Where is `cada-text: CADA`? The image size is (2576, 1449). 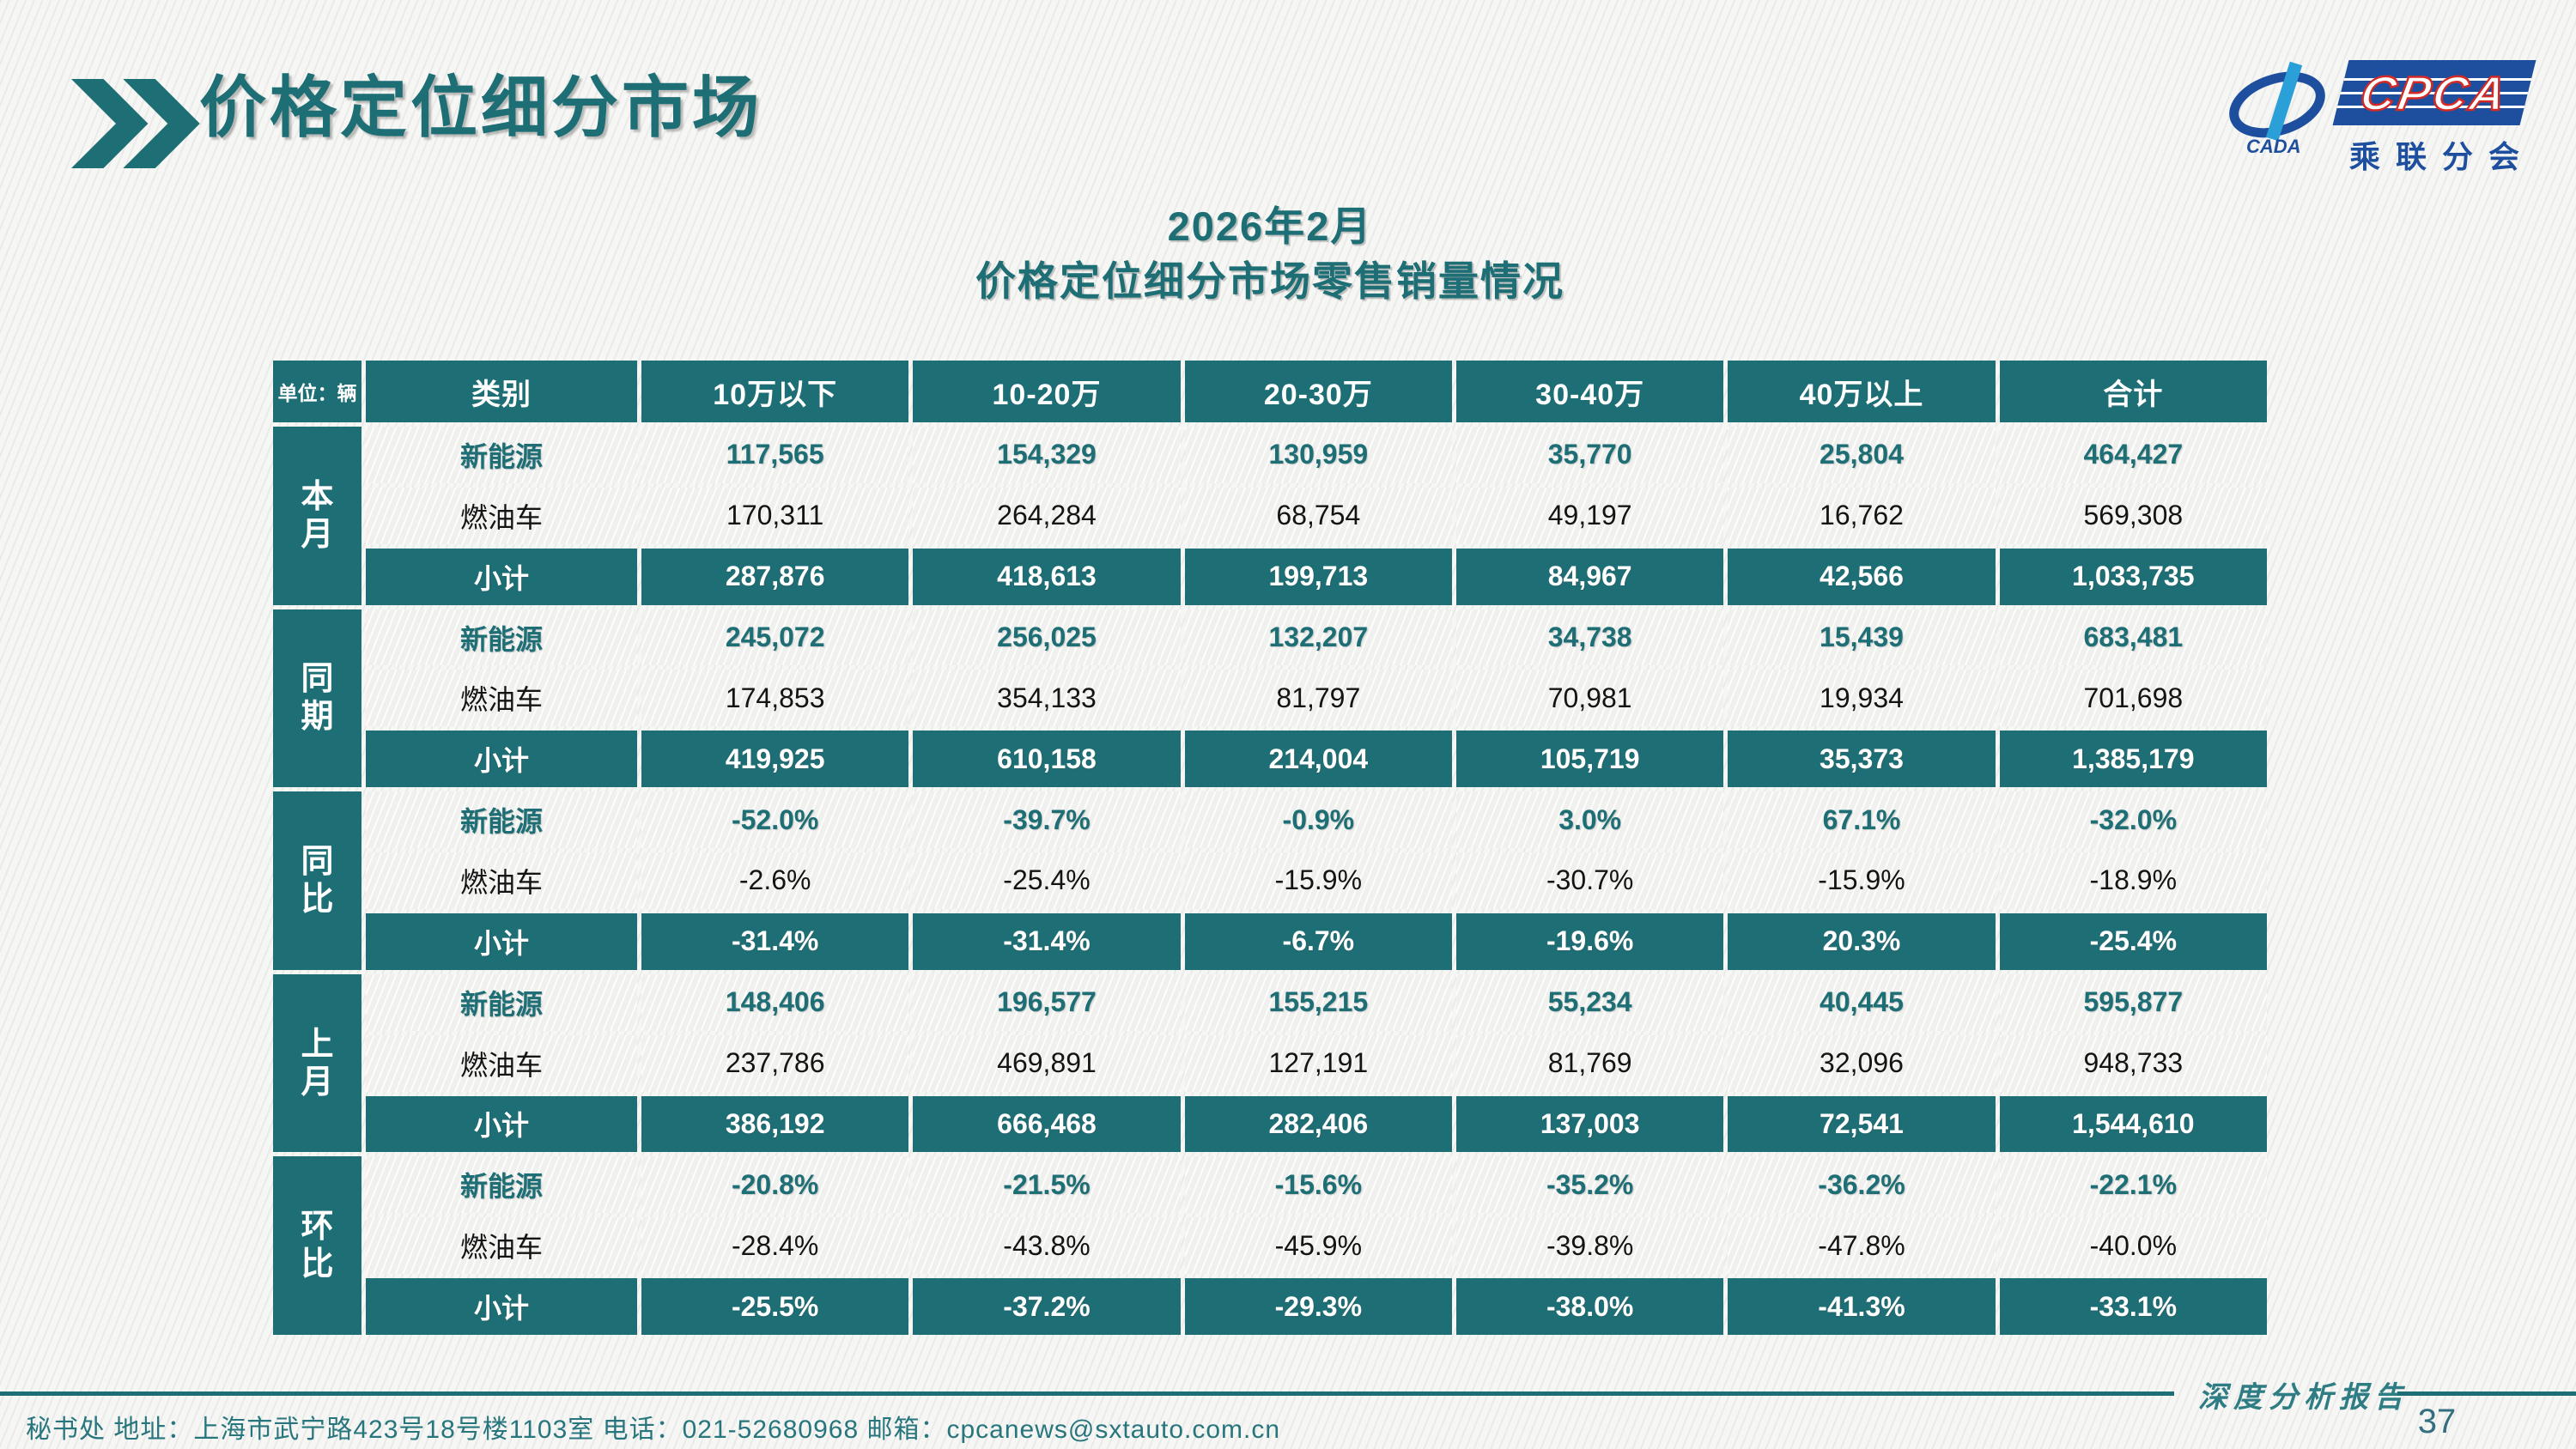
cada-text: CADA is located at coordinates (2273, 146).